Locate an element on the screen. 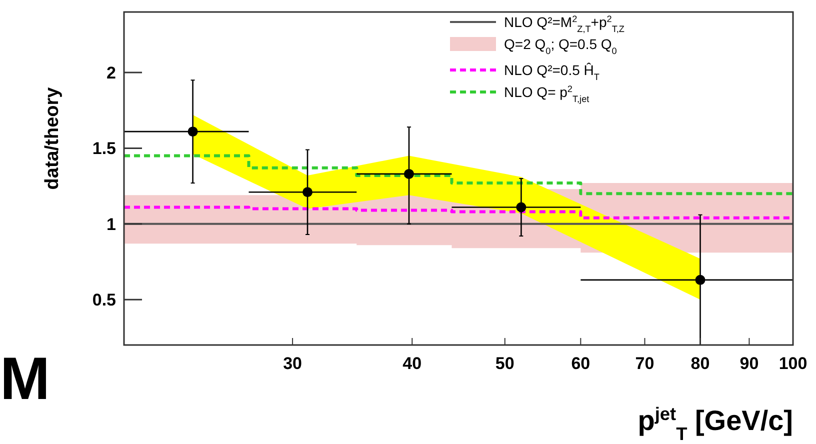  x-tick-label: 70 is located at coordinates (644, 363).